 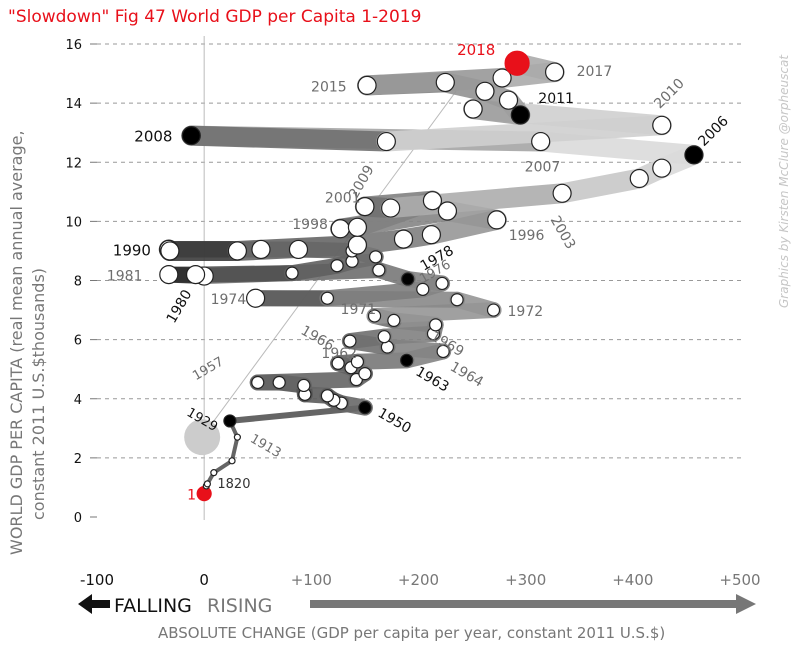 I want to click on year-label: 1950, so click(x=394, y=421).